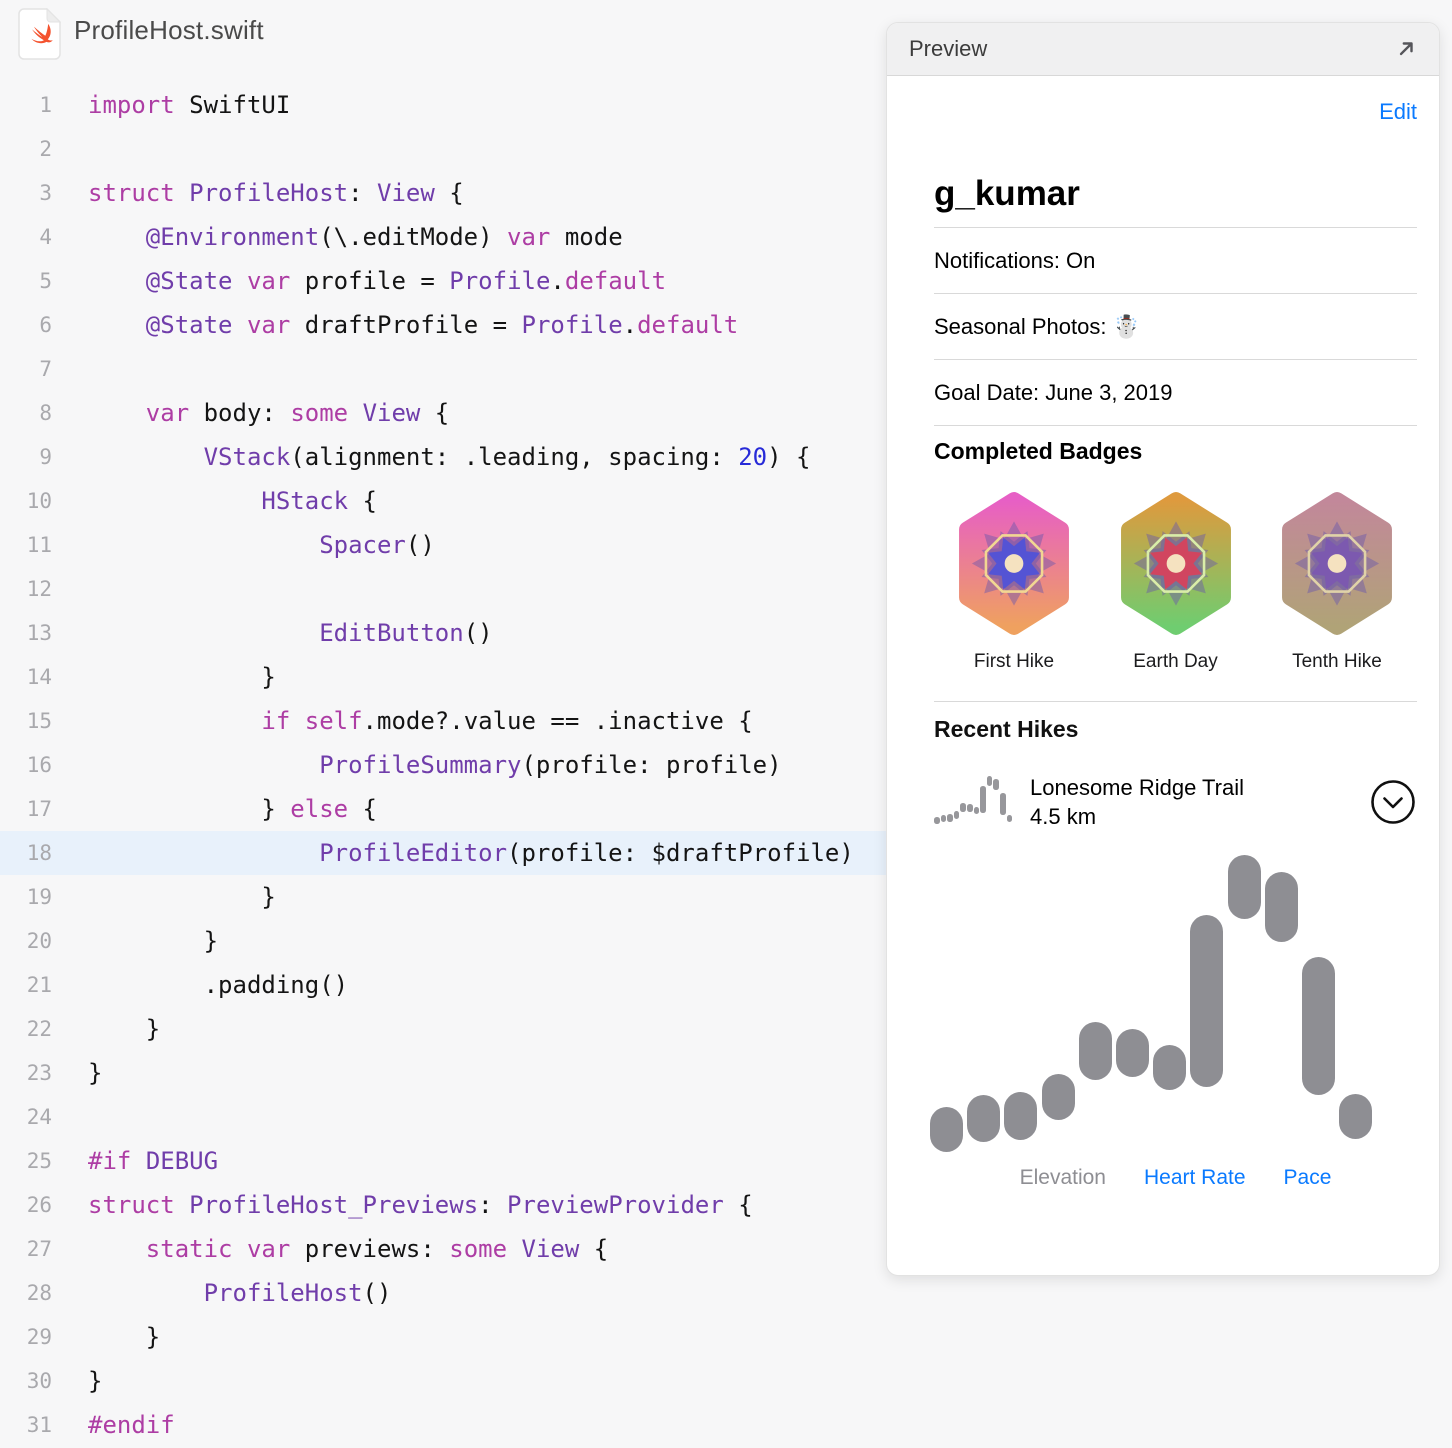  What do you see at coordinates (443, 501) in the screenshot?
I see `code-line: 10 HStack {` at bounding box center [443, 501].